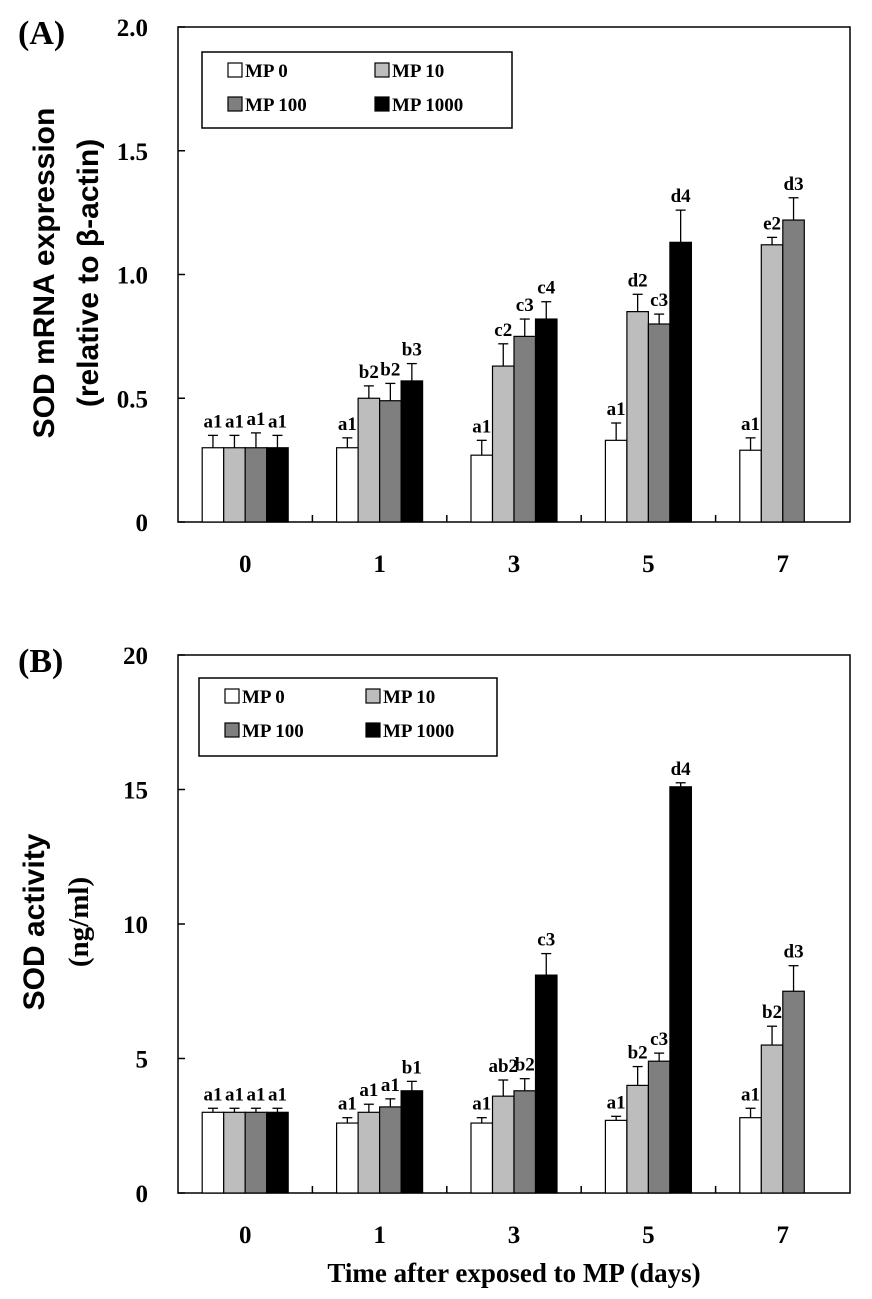 The image size is (872, 1299). Describe the element at coordinates (263, 697) in the screenshot. I see `legend-label: MP 0` at that location.